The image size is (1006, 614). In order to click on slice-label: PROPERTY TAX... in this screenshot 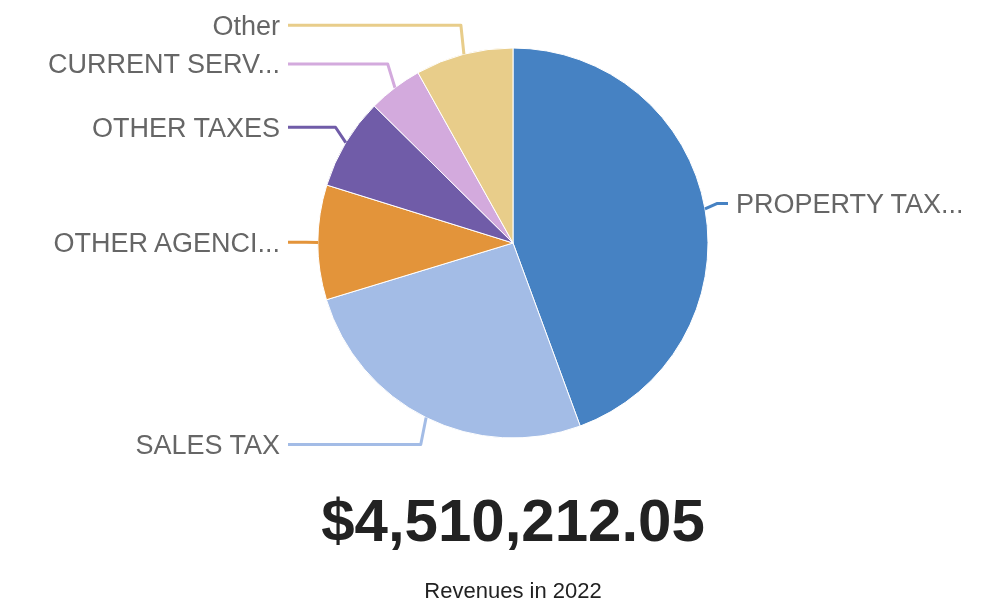, I will do `click(850, 204)`.